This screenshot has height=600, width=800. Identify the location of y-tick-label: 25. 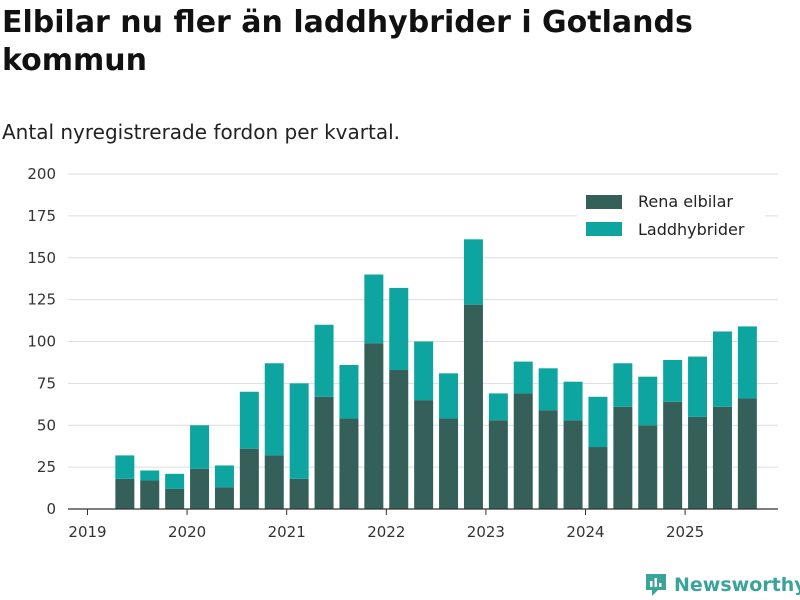
(46, 467).